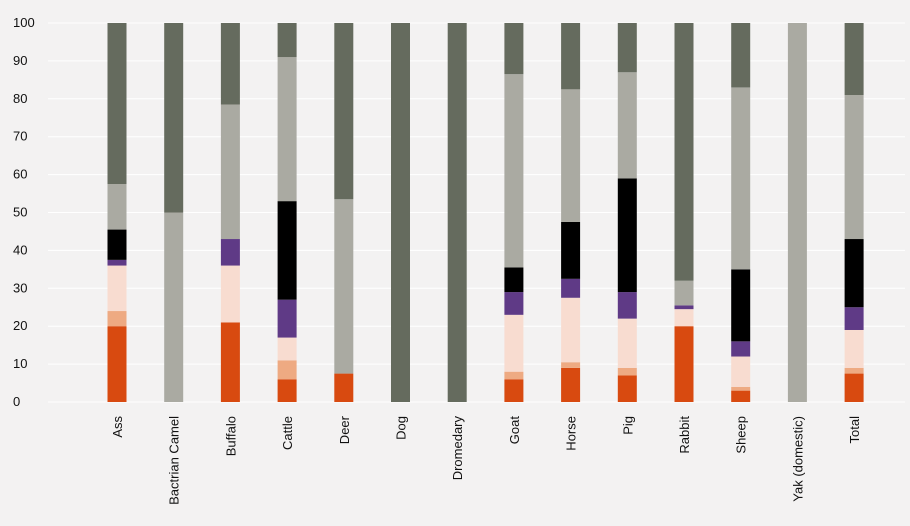 The image size is (910, 526). What do you see at coordinates (20, 136) in the screenshot?
I see `y-tick-label: 70` at bounding box center [20, 136].